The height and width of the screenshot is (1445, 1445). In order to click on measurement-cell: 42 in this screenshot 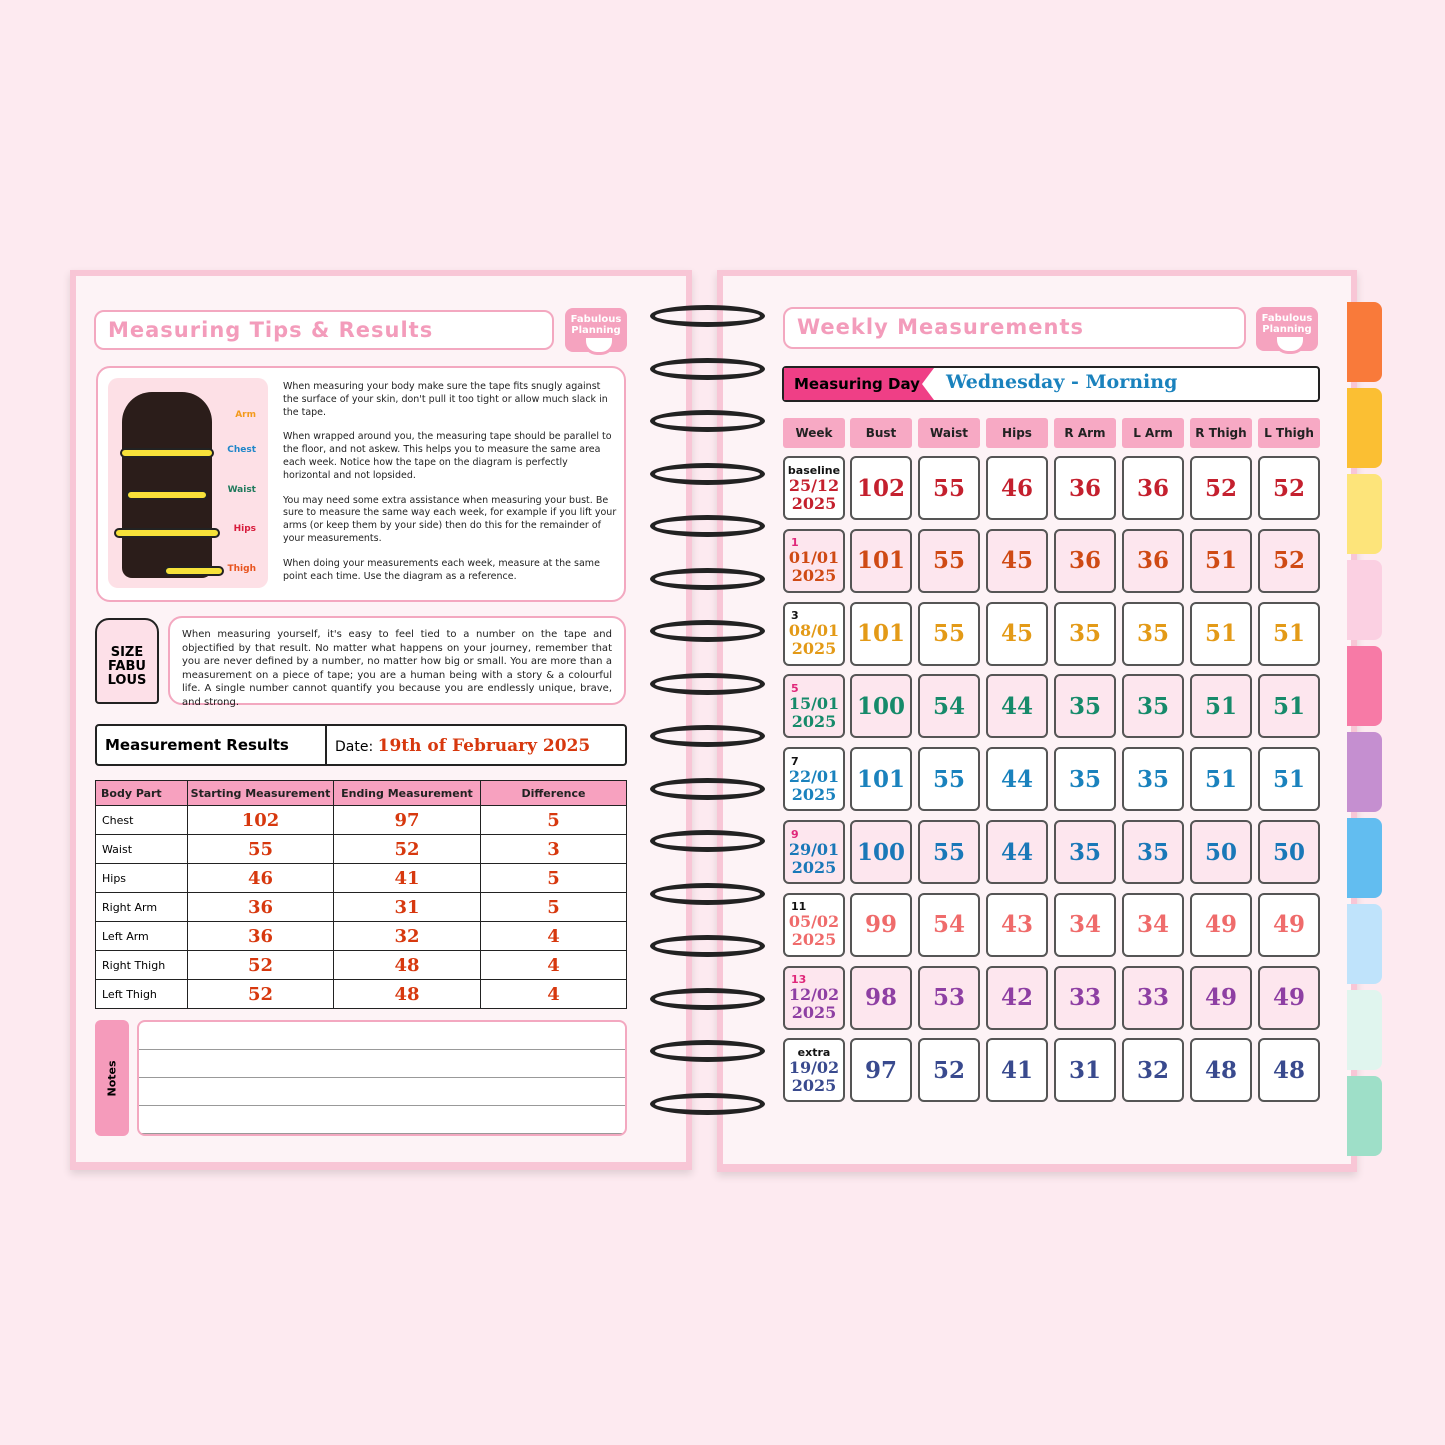, I will do `click(1017, 997)`.